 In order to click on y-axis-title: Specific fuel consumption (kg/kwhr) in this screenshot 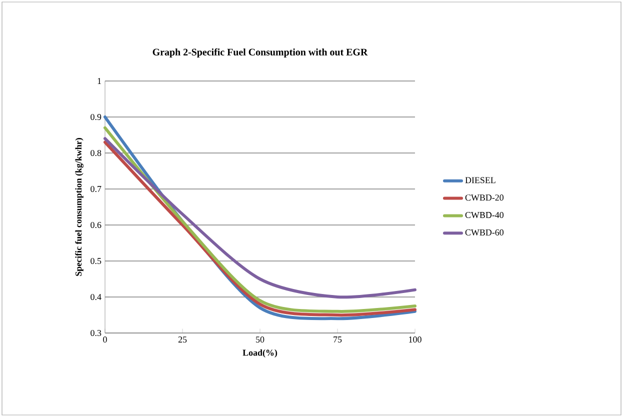, I will do `click(79, 207)`.